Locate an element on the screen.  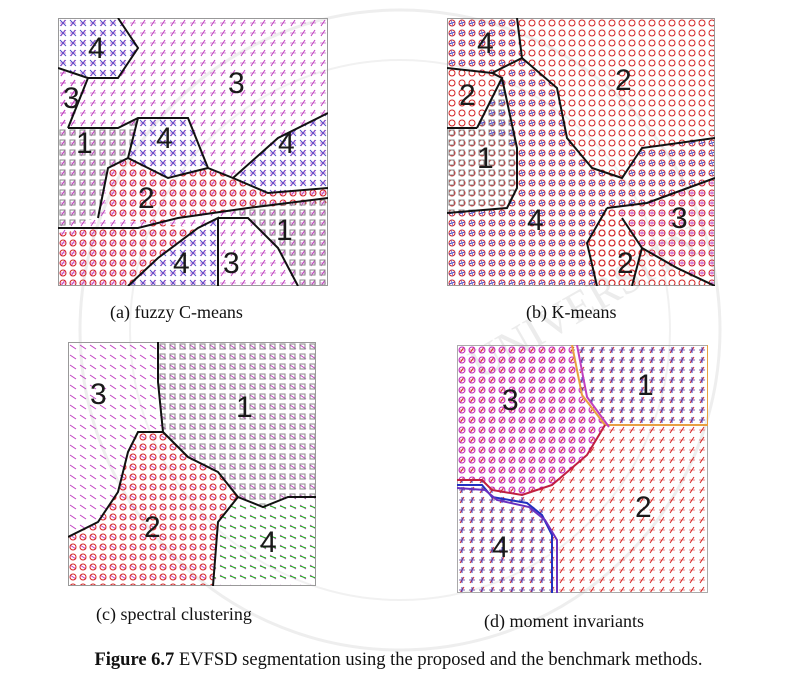
figure-caption-label: Figure 6.7 is located at coordinates (134, 660).